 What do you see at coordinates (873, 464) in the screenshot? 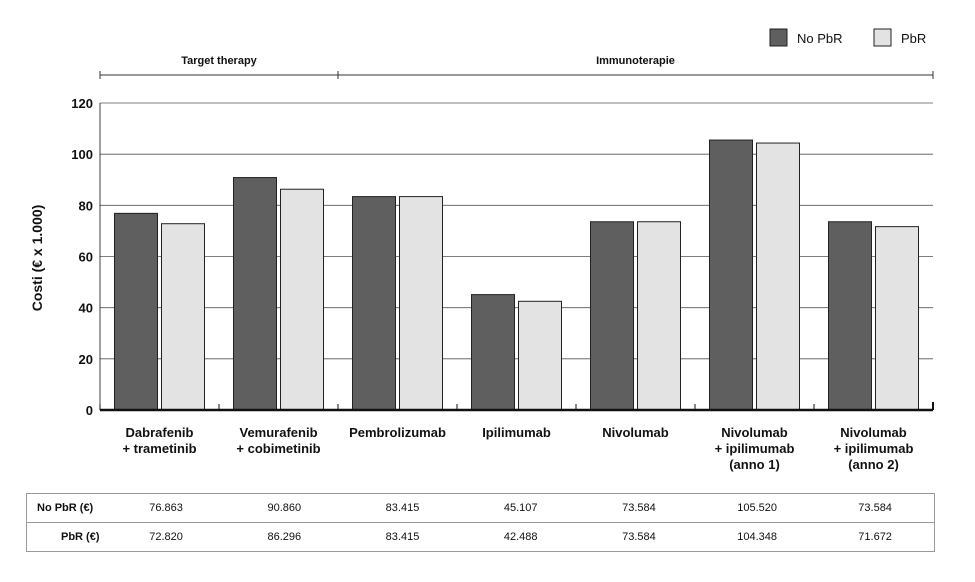
I see `category-label-line: (anno 2)` at bounding box center [873, 464].